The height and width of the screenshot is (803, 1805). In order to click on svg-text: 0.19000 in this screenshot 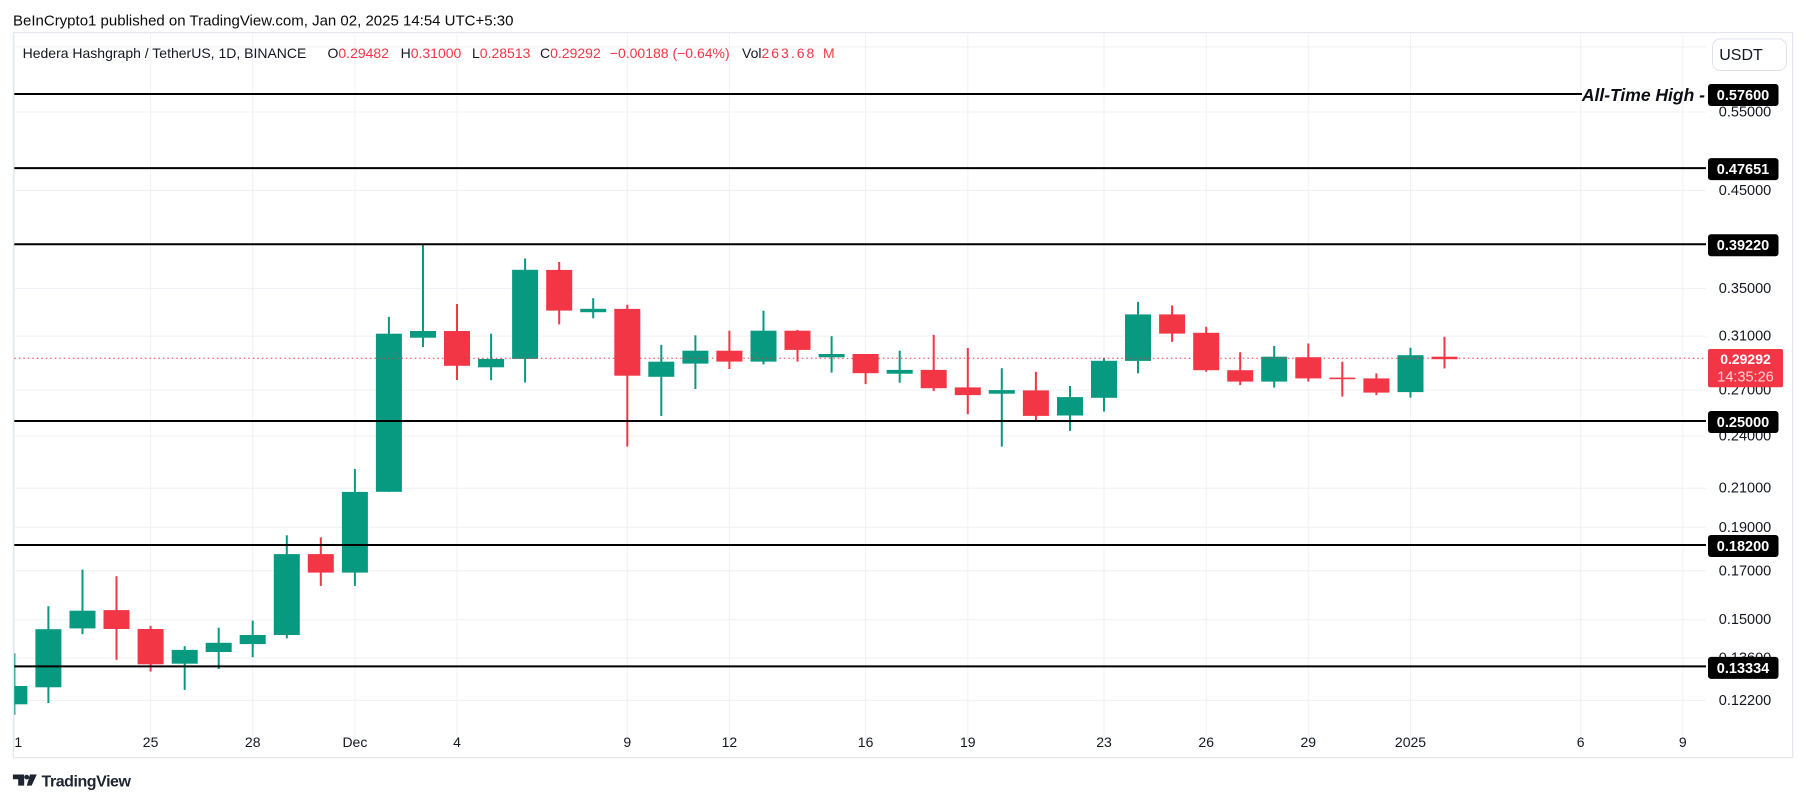, I will do `click(1745, 528)`.